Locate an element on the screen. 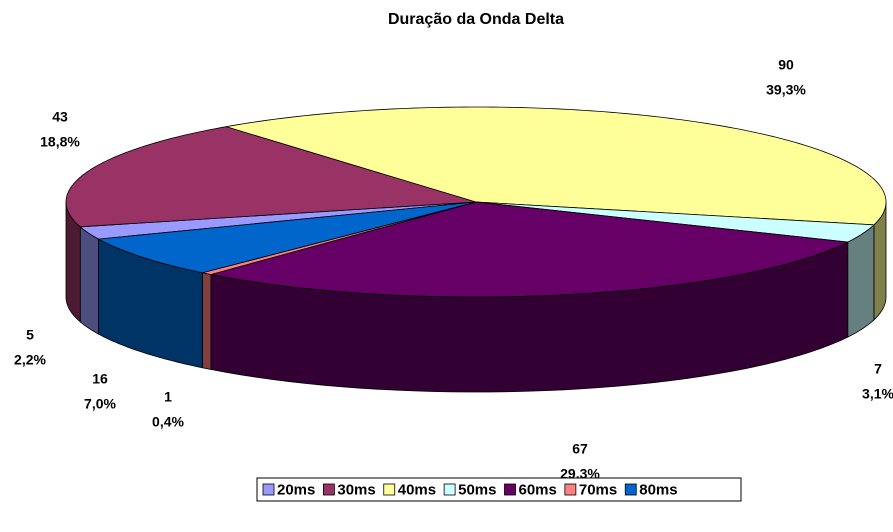 The image size is (893, 532). percent-label: 7,0% is located at coordinates (100, 404).